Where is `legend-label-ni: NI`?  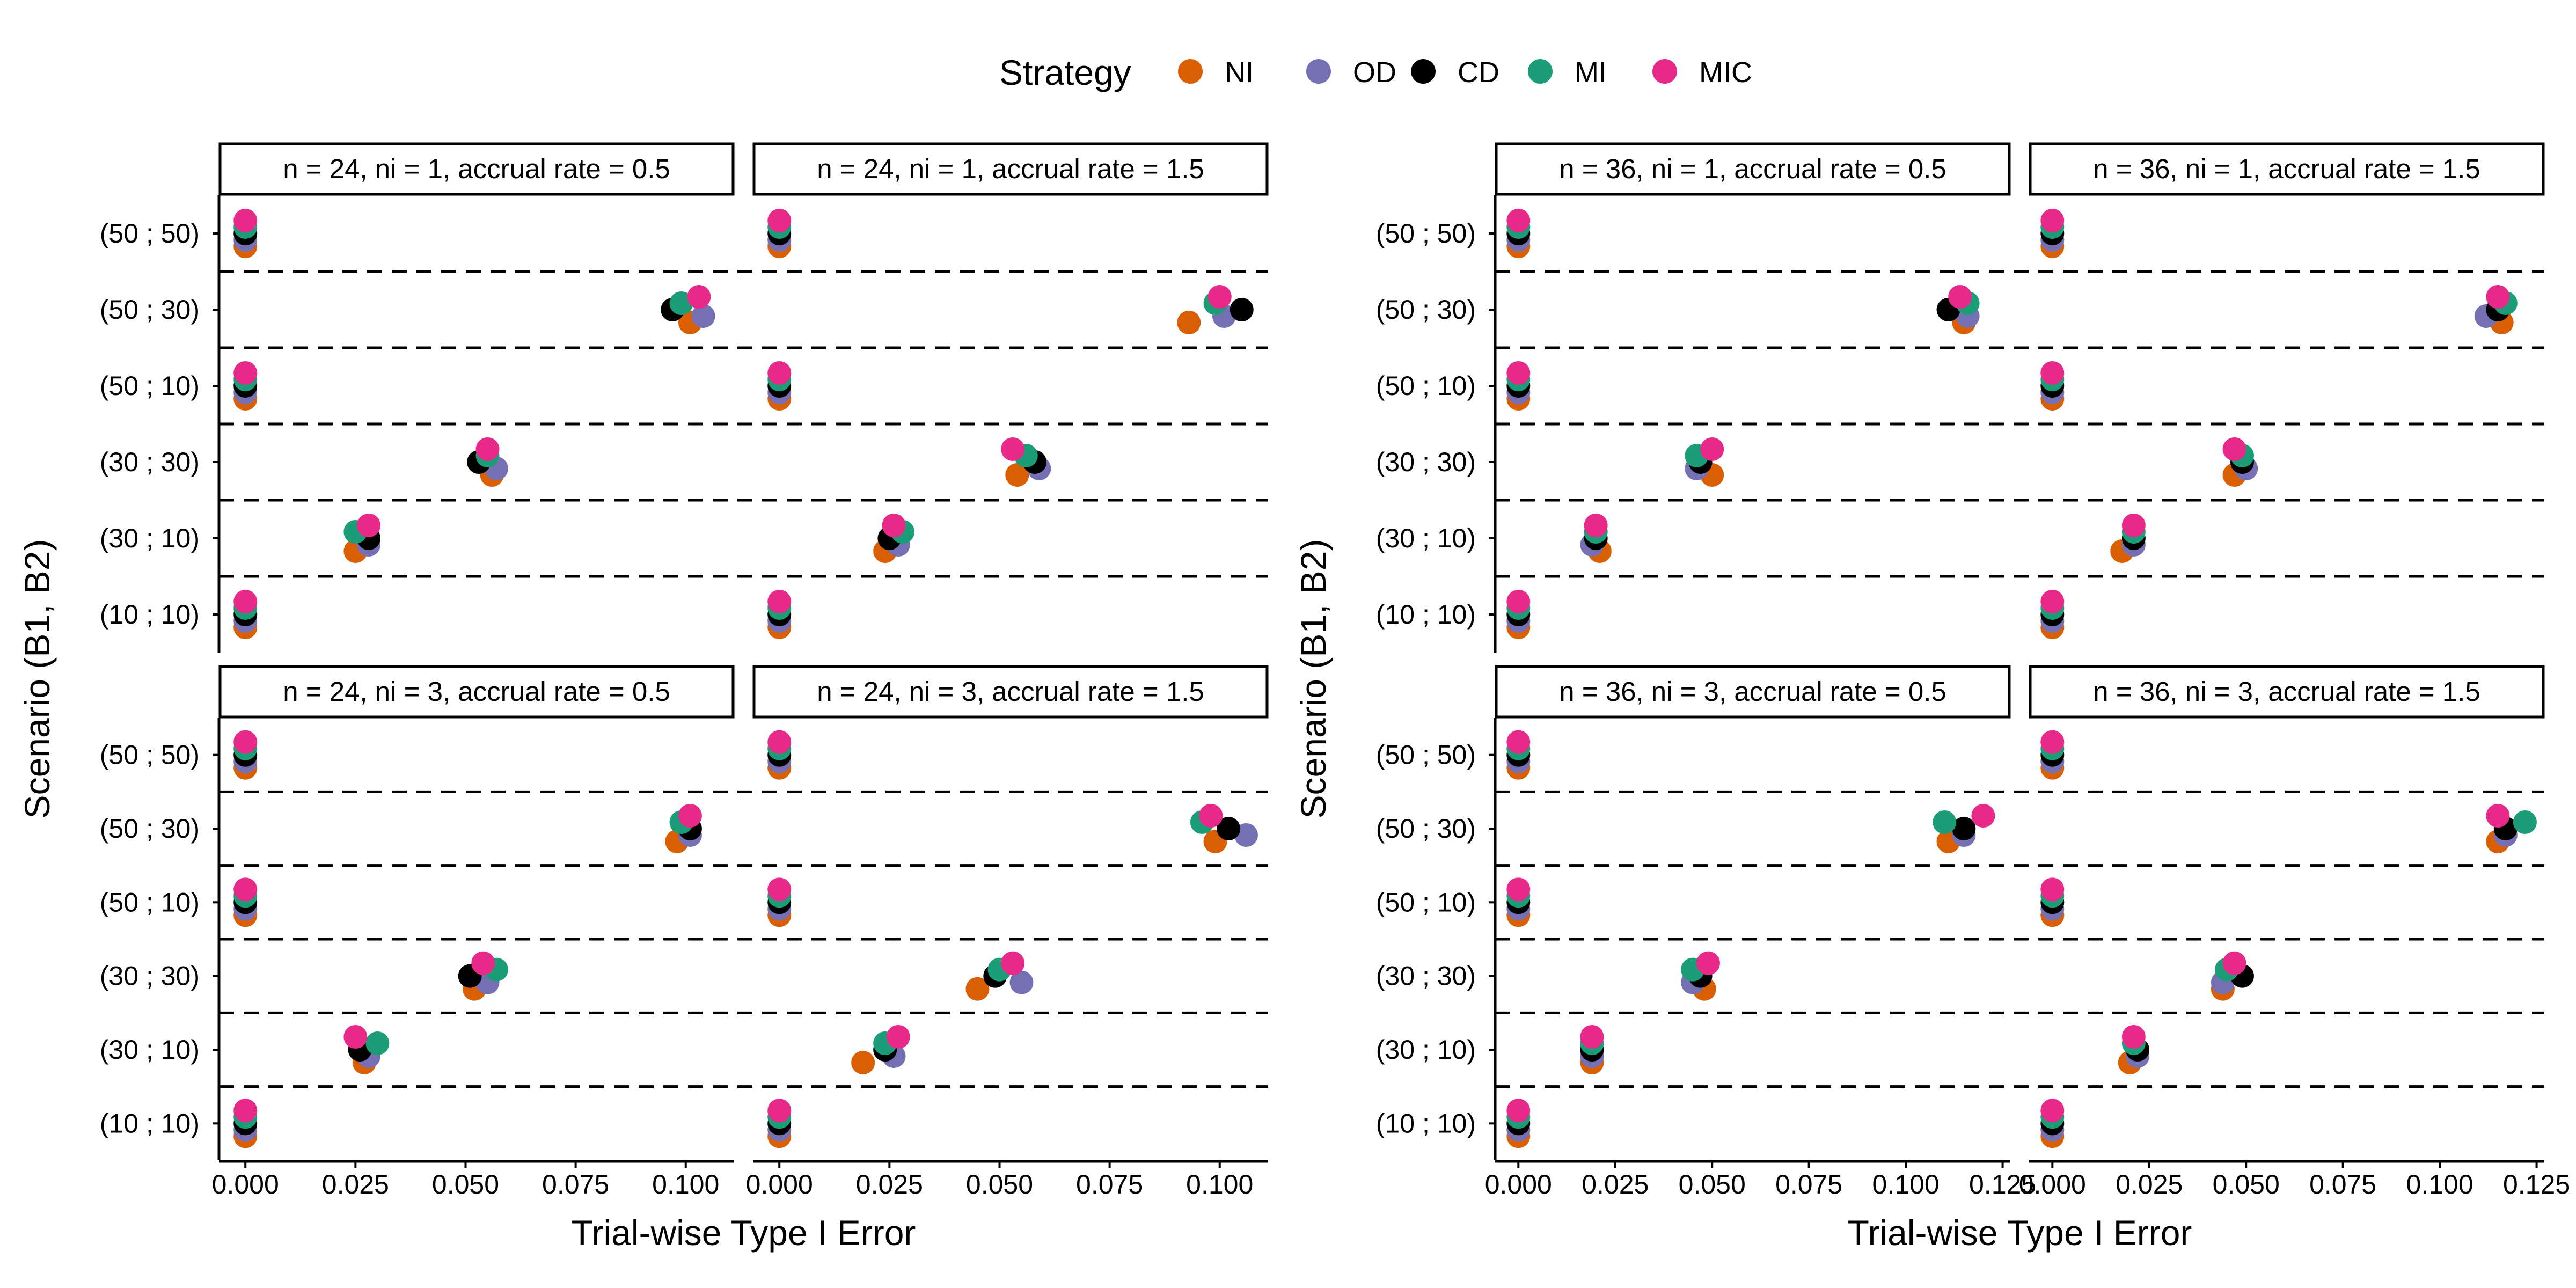
legend-label-ni: NI is located at coordinates (1239, 72).